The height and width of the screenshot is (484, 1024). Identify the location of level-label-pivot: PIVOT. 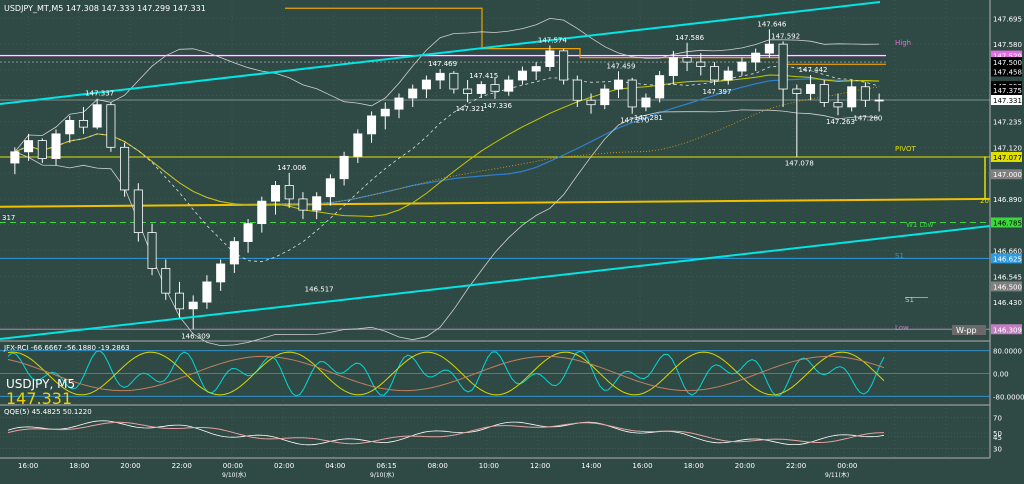
(905, 149).